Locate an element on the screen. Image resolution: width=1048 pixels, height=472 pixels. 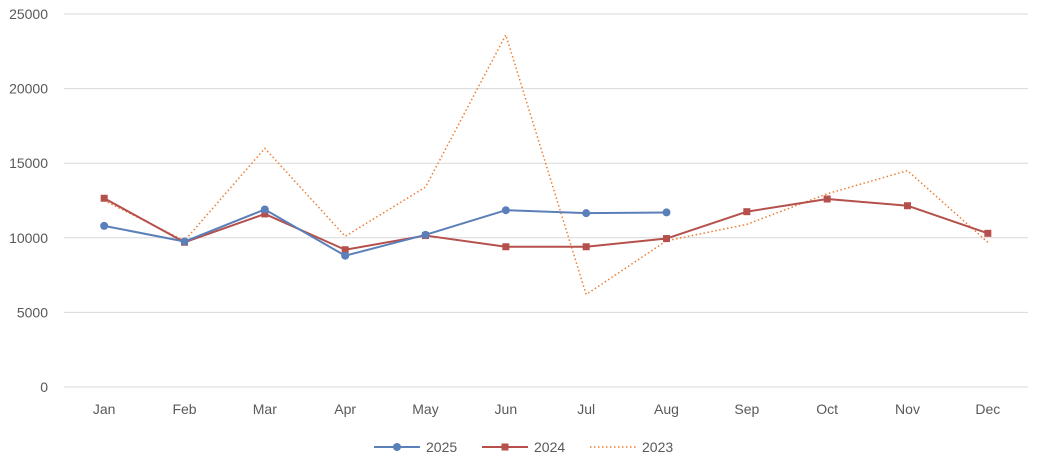
series-2024-point-jul is located at coordinates (586, 247).